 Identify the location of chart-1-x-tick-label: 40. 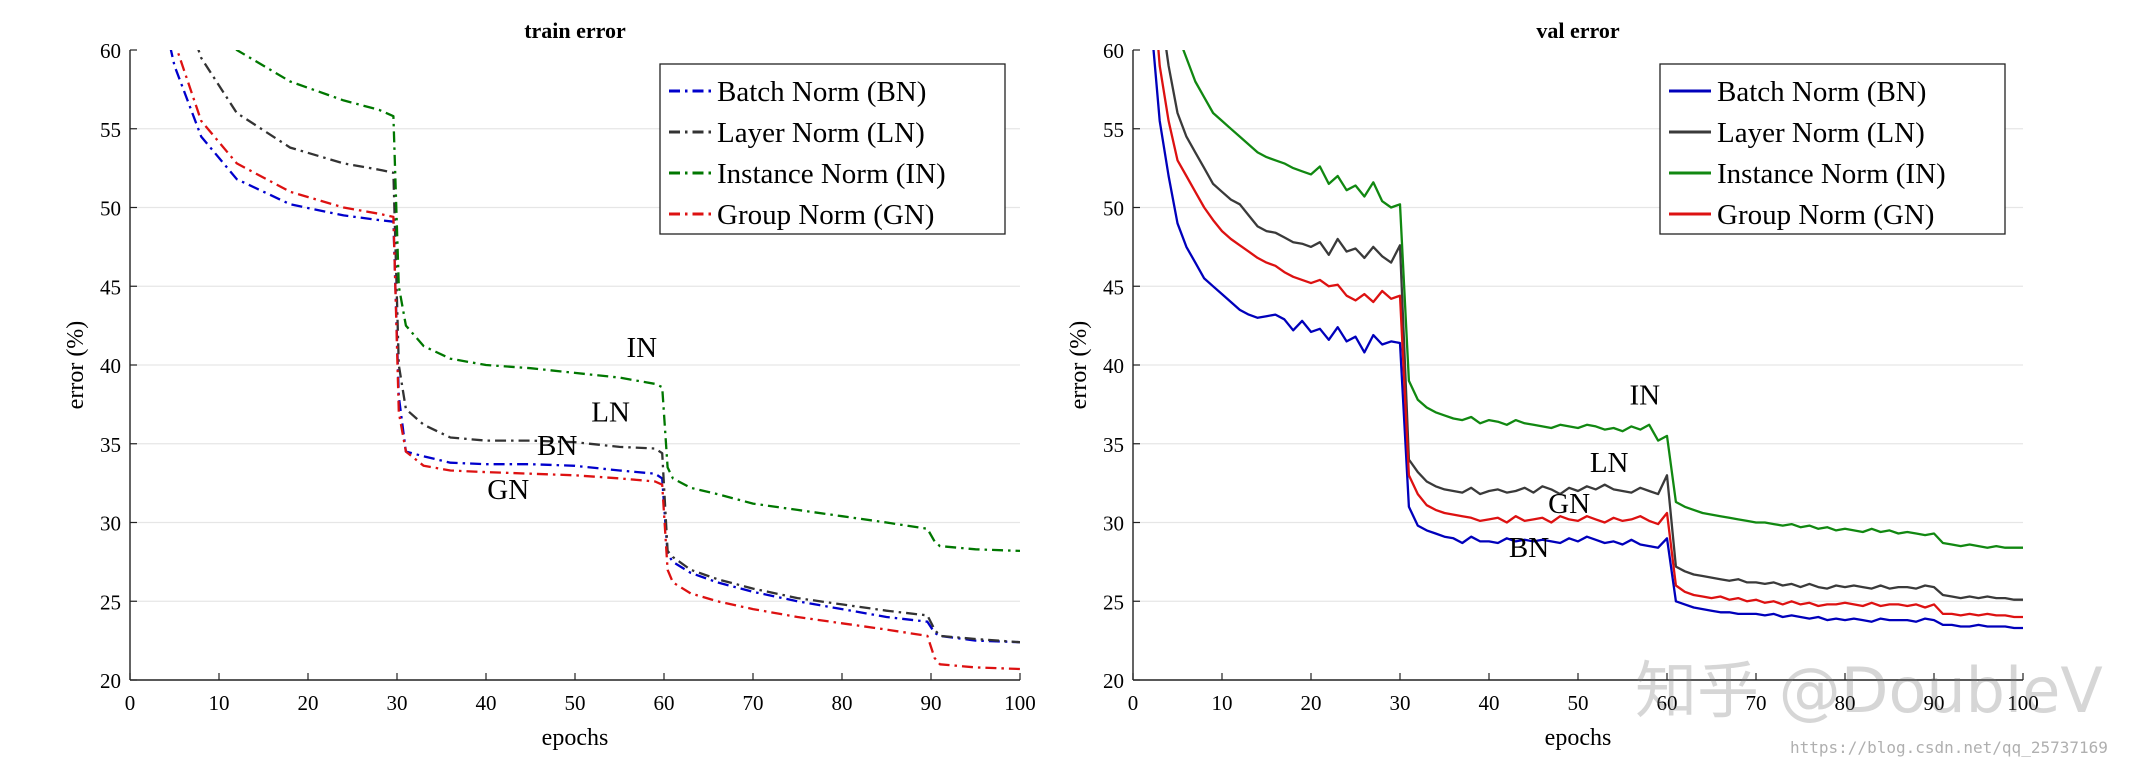
(486, 703).